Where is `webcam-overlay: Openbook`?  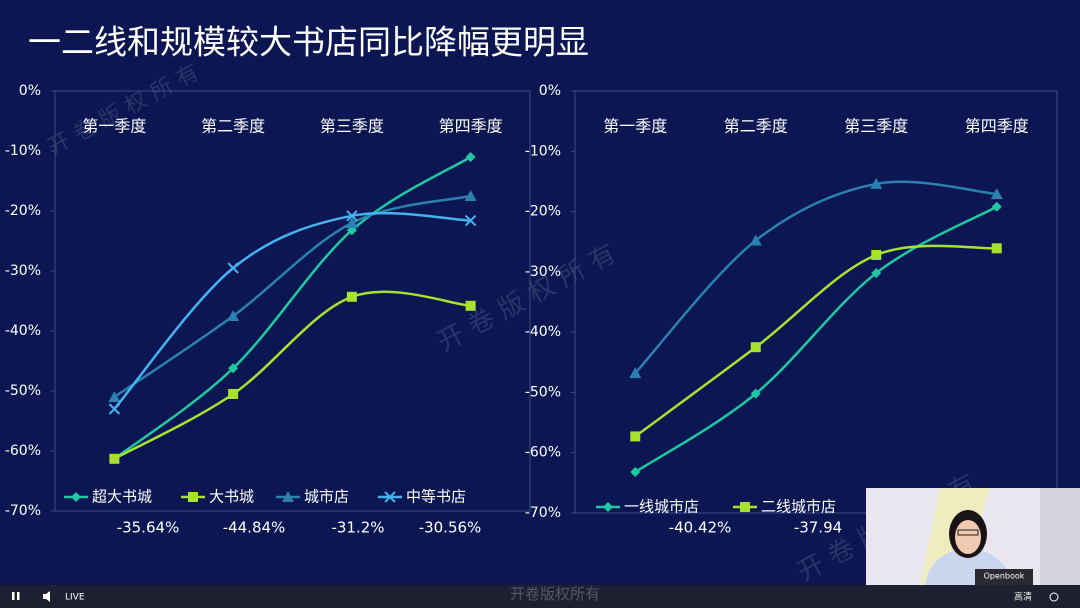 webcam-overlay: Openbook is located at coordinates (973, 536).